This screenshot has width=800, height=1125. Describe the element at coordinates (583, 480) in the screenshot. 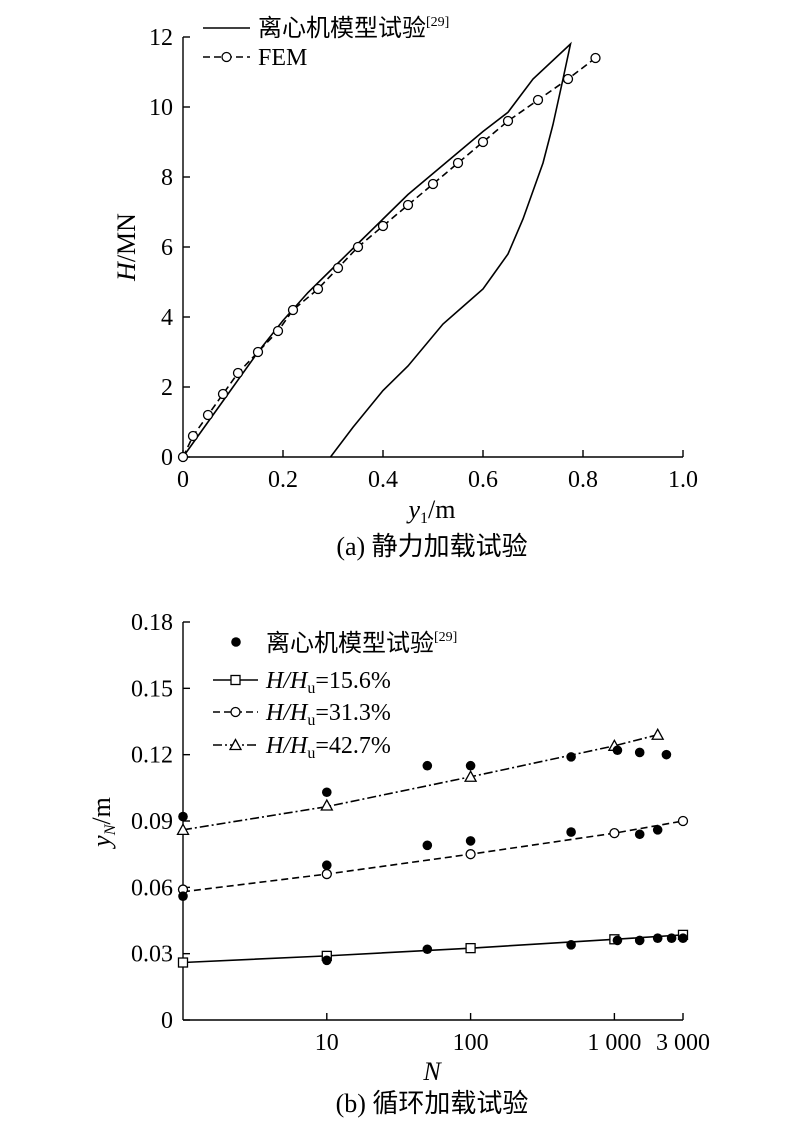

I see `panel-a-x-tick-label: 0.8` at that location.